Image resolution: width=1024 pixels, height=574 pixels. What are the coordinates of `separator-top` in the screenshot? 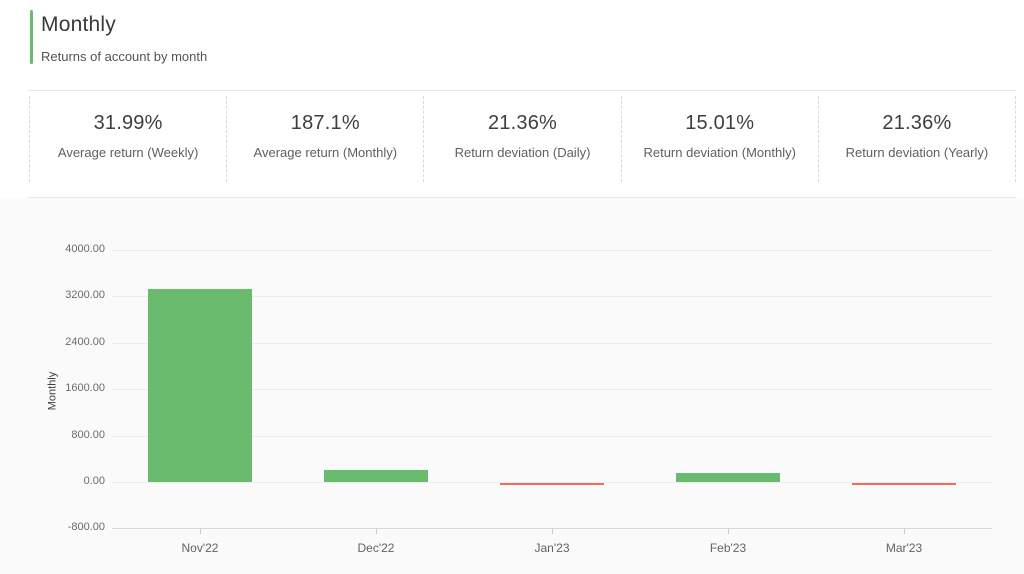 It's located at (522, 90).